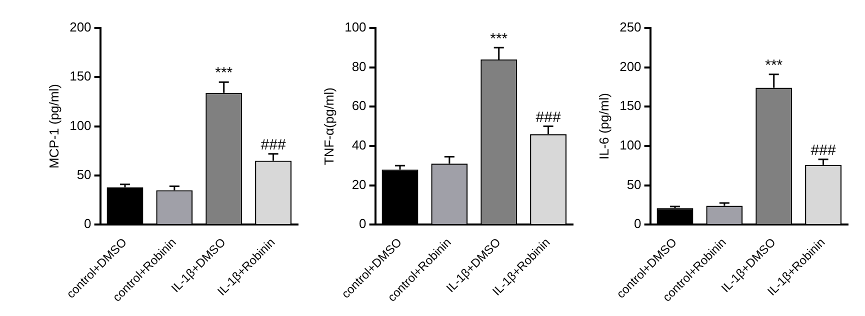 Image resolution: width=865 pixels, height=316 pixels. I want to click on y-tick-label: 40, so click(359, 145).